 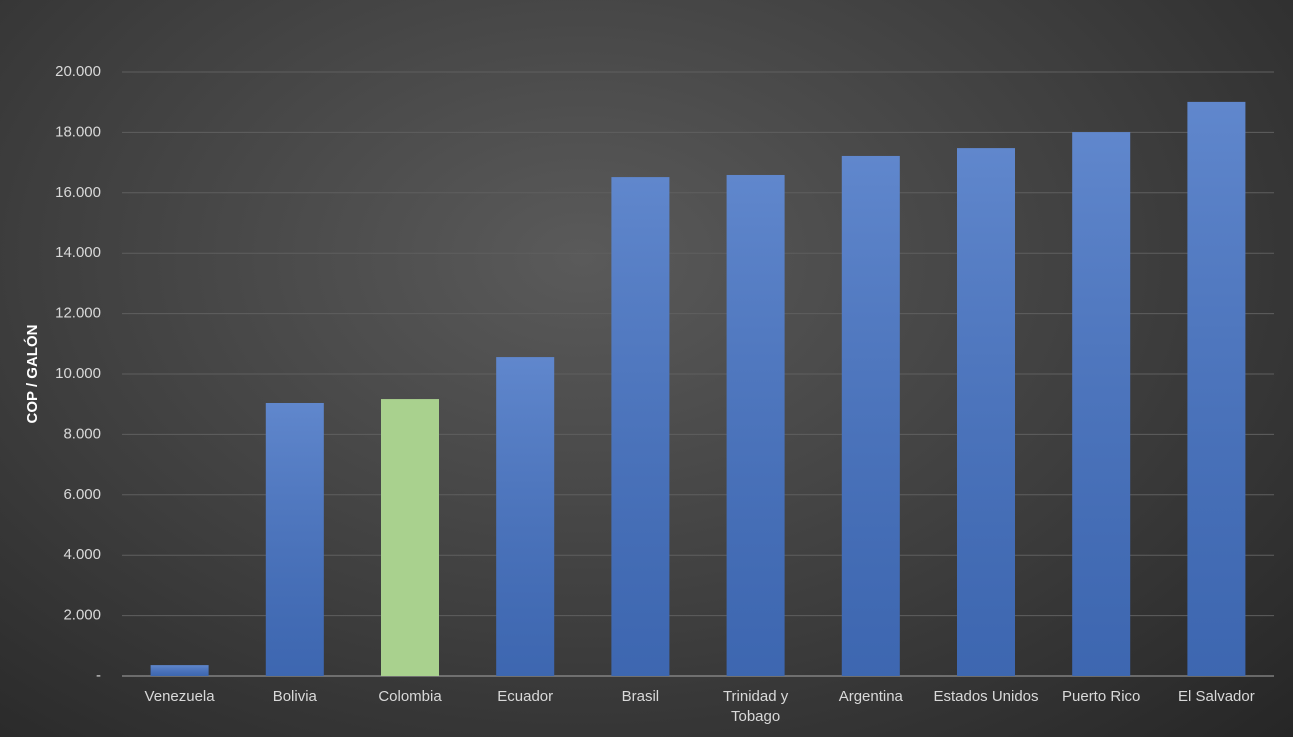 What do you see at coordinates (294, 696) in the screenshot?
I see `x-tick-label: Bolivia` at bounding box center [294, 696].